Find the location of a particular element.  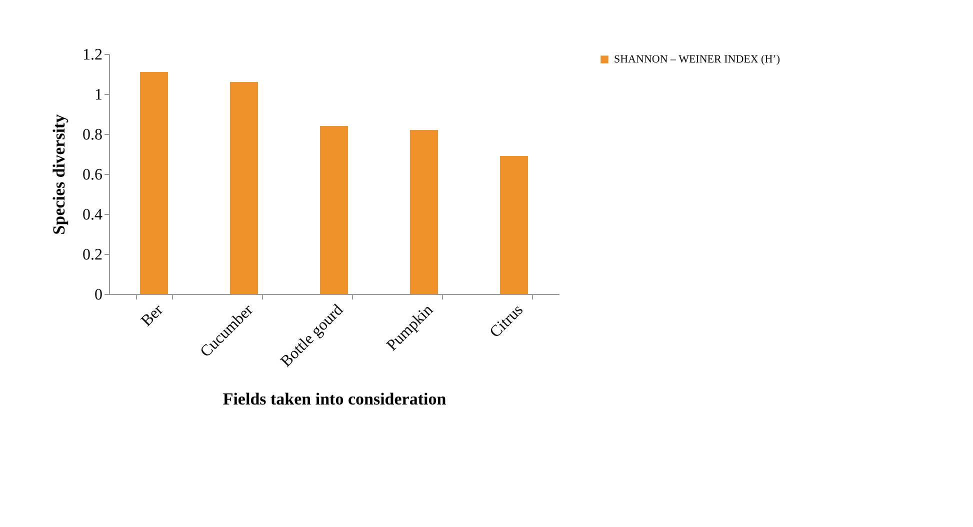

y-axis-title: Species diversity is located at coordinates (59, 174).